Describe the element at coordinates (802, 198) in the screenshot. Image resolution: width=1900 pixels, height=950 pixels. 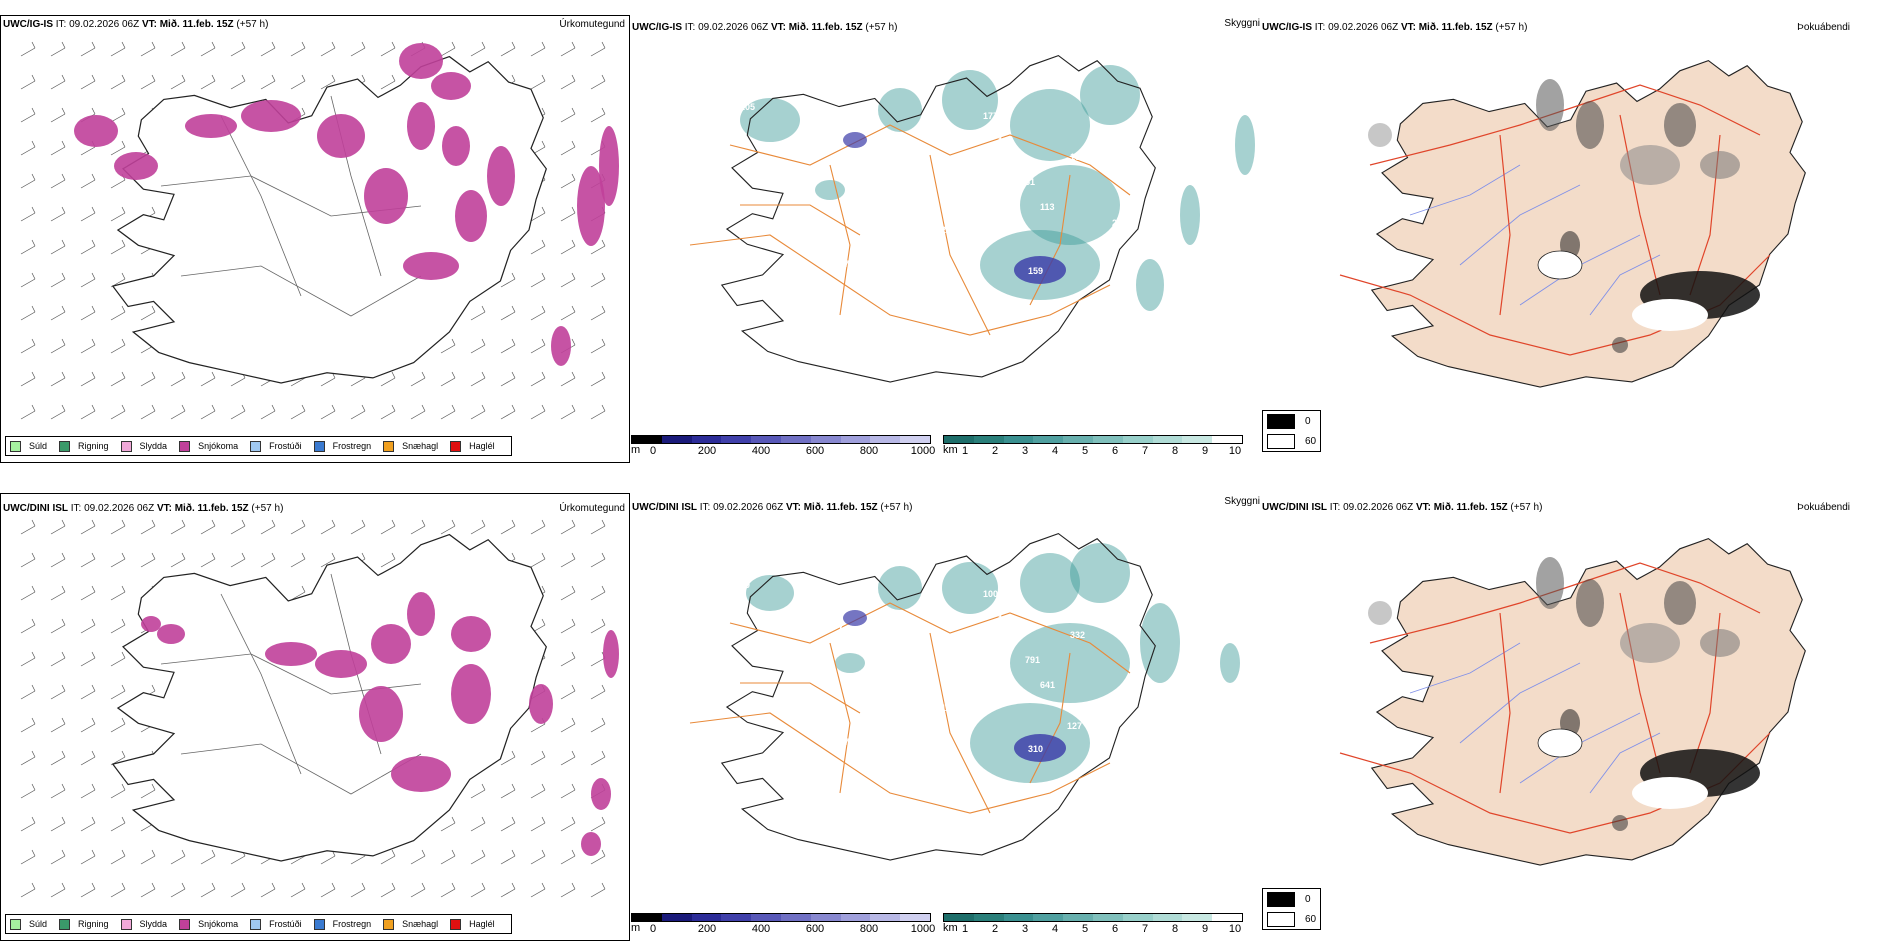
I see `cloud-base-label: 77` at that location.